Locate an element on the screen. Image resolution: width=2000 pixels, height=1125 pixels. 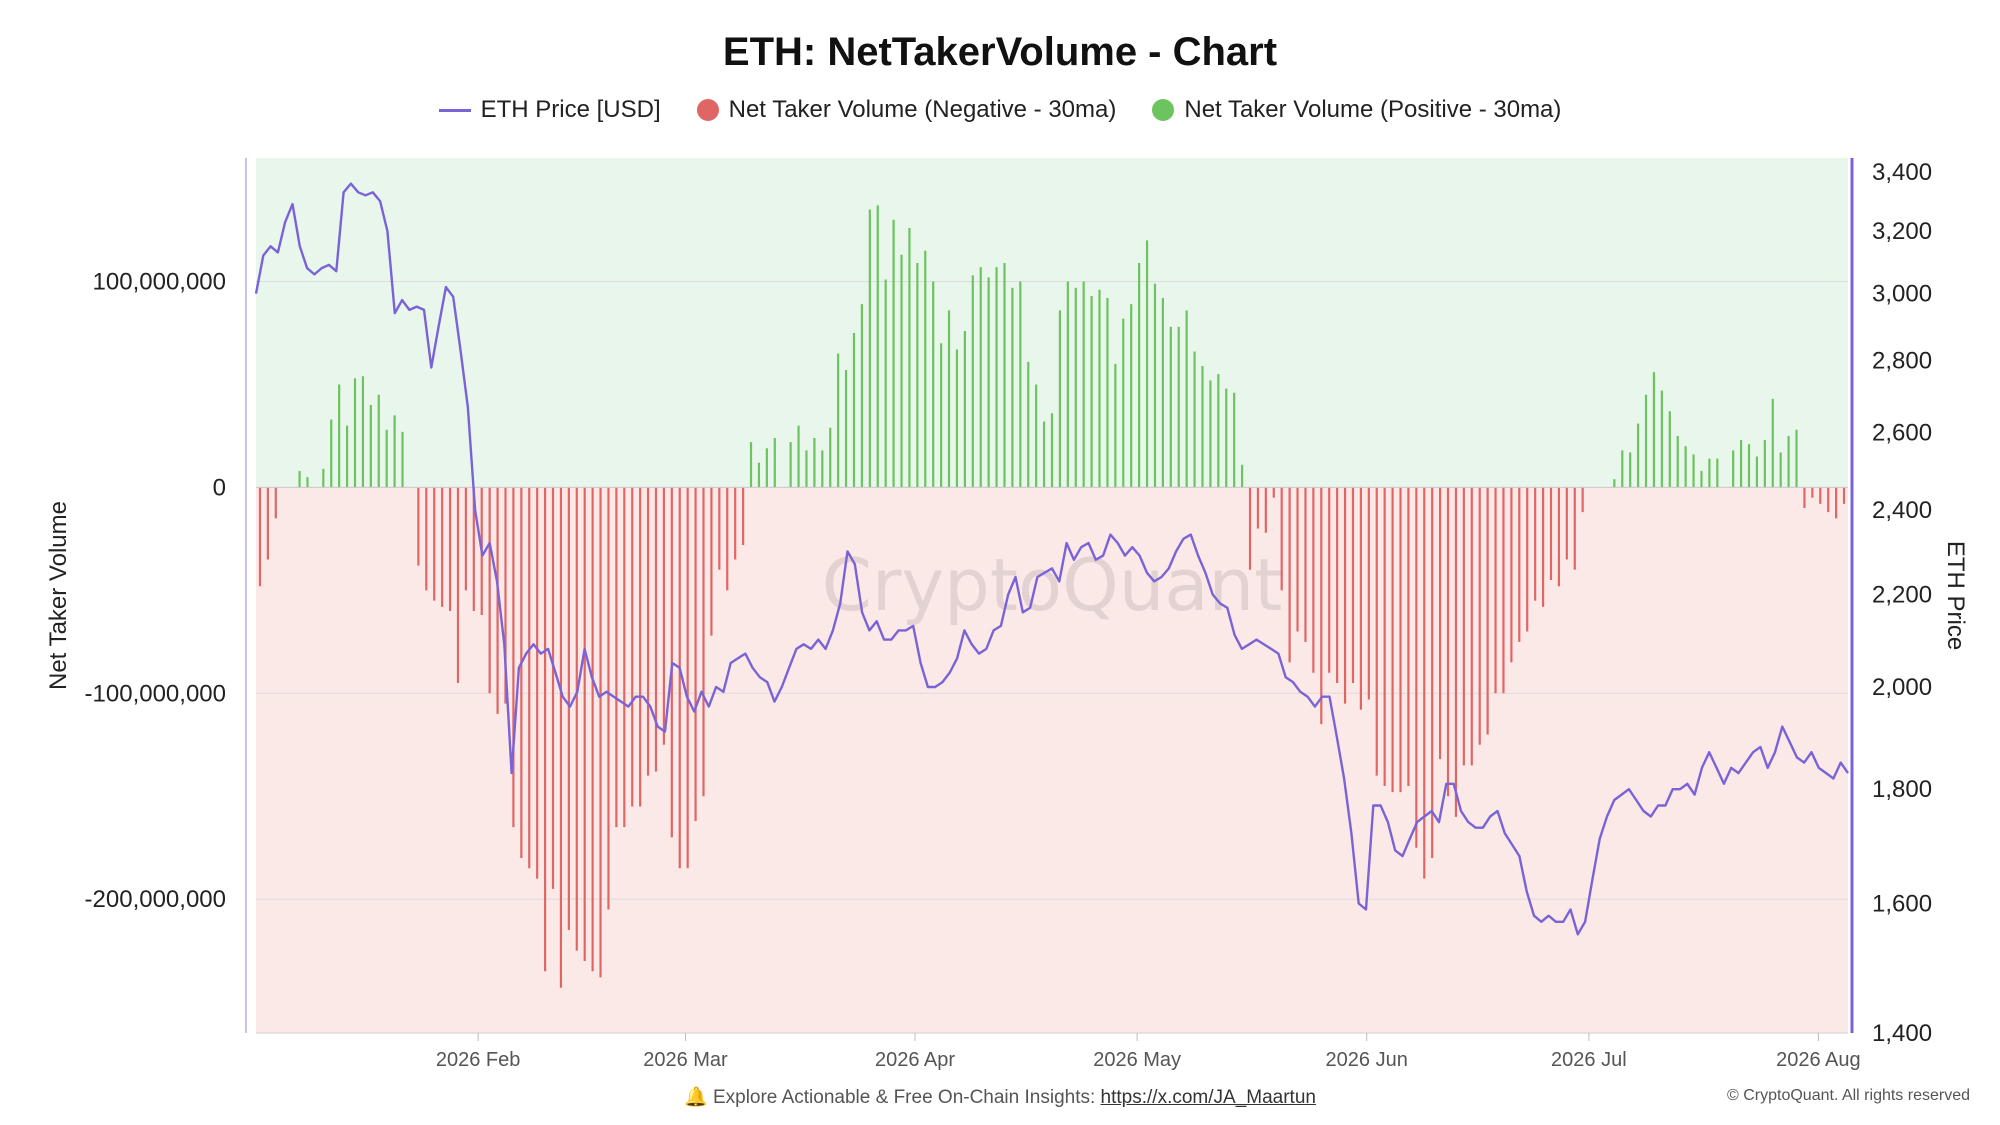
y2-tick-label: 1,400 is located at coordinates (1902, 1033).